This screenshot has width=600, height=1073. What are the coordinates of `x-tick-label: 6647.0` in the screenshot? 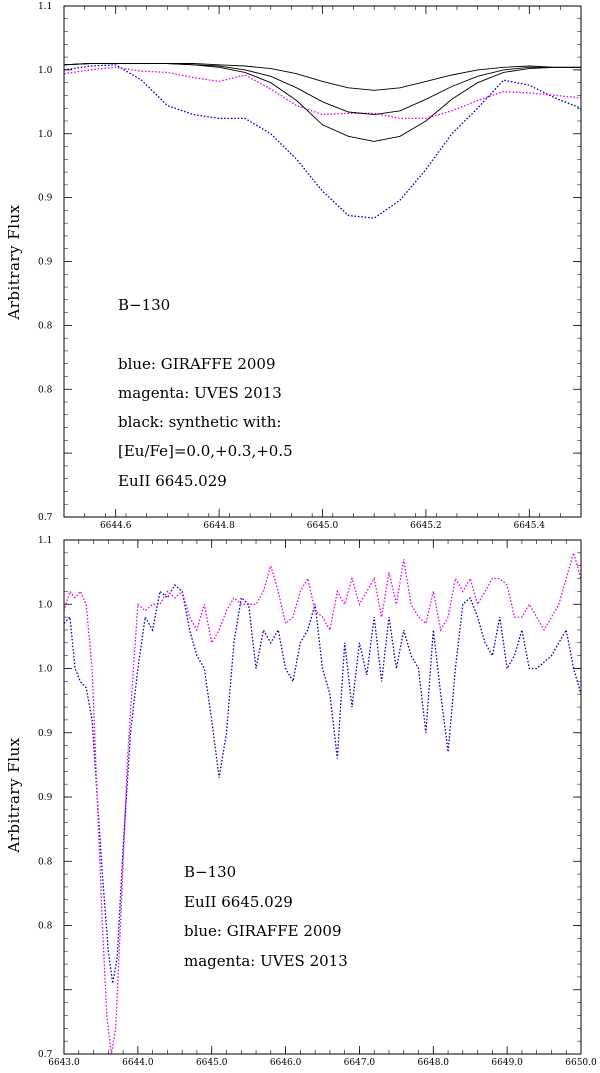 It's located at (360, 1063).